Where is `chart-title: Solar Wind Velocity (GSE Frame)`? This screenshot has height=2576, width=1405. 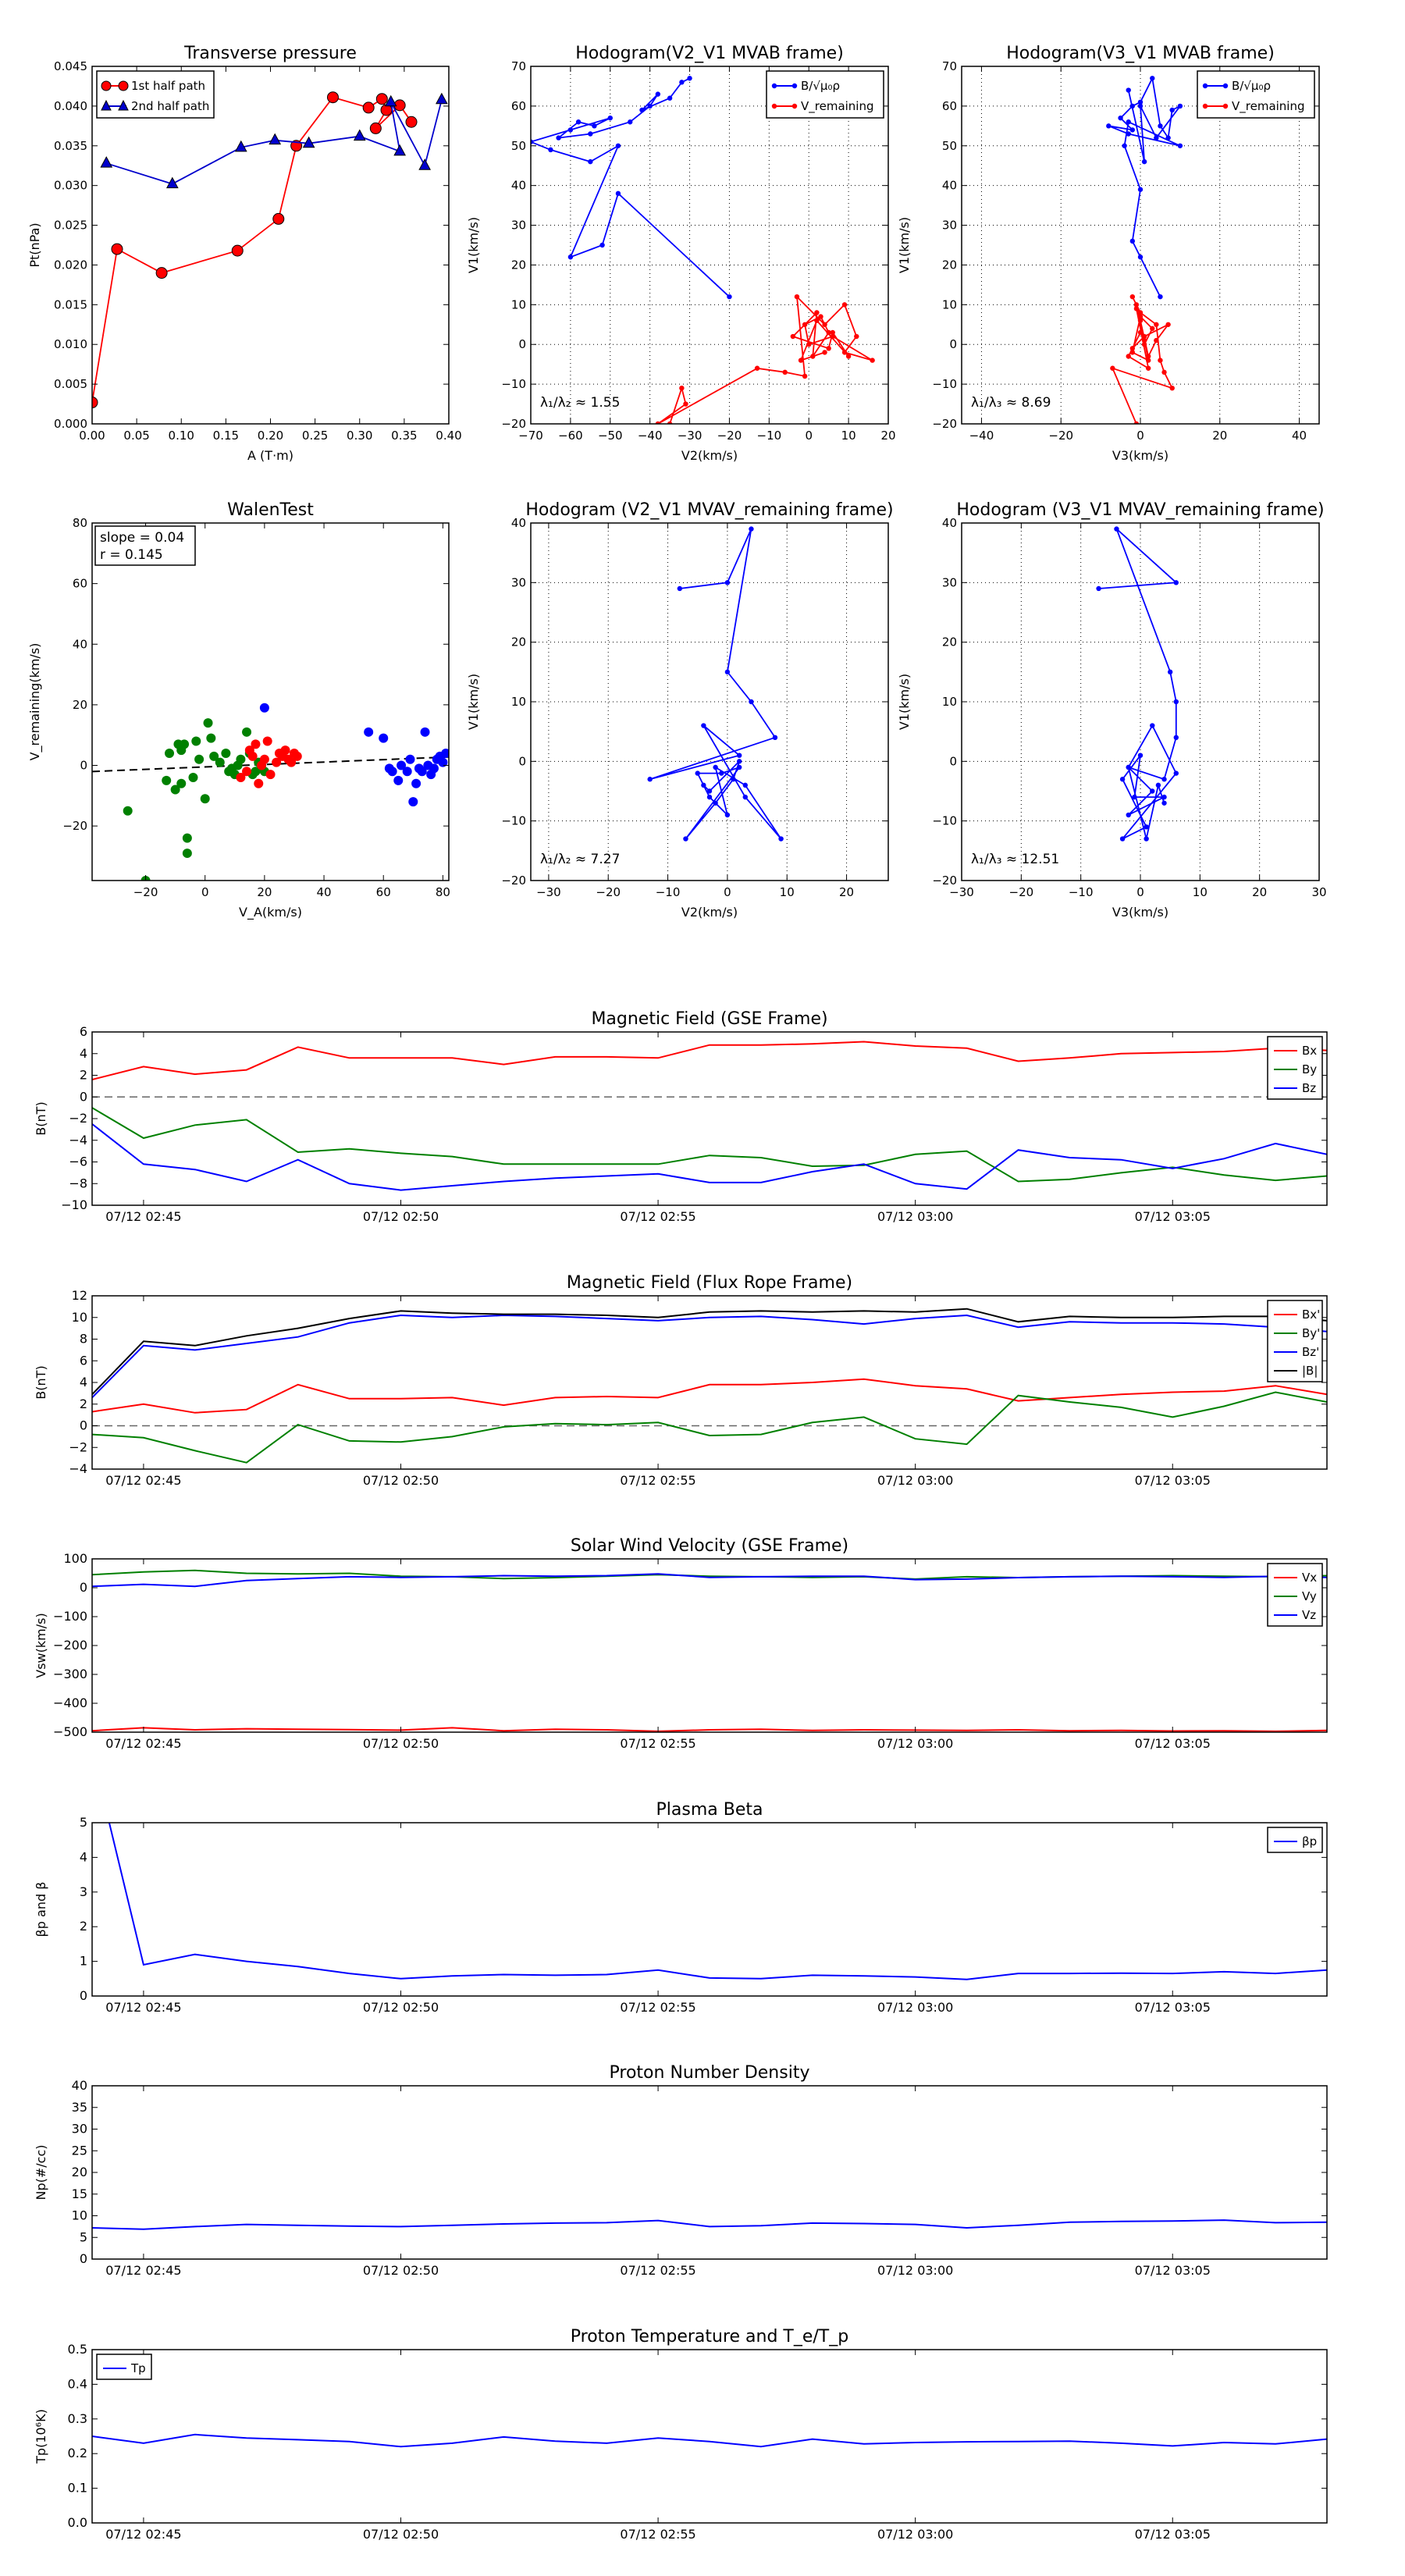
chart-title: Solar Wind Velocity (GSE Frame) is located at coordinates (710, 1546).